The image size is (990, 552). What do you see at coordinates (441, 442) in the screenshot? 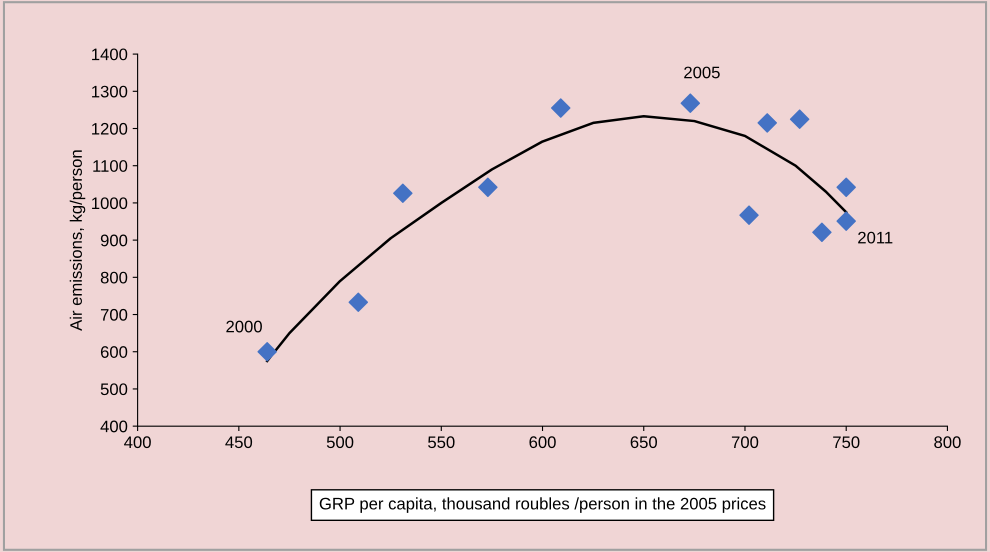
I see `x-tick-label: 550` at bounding box center [441, 442].